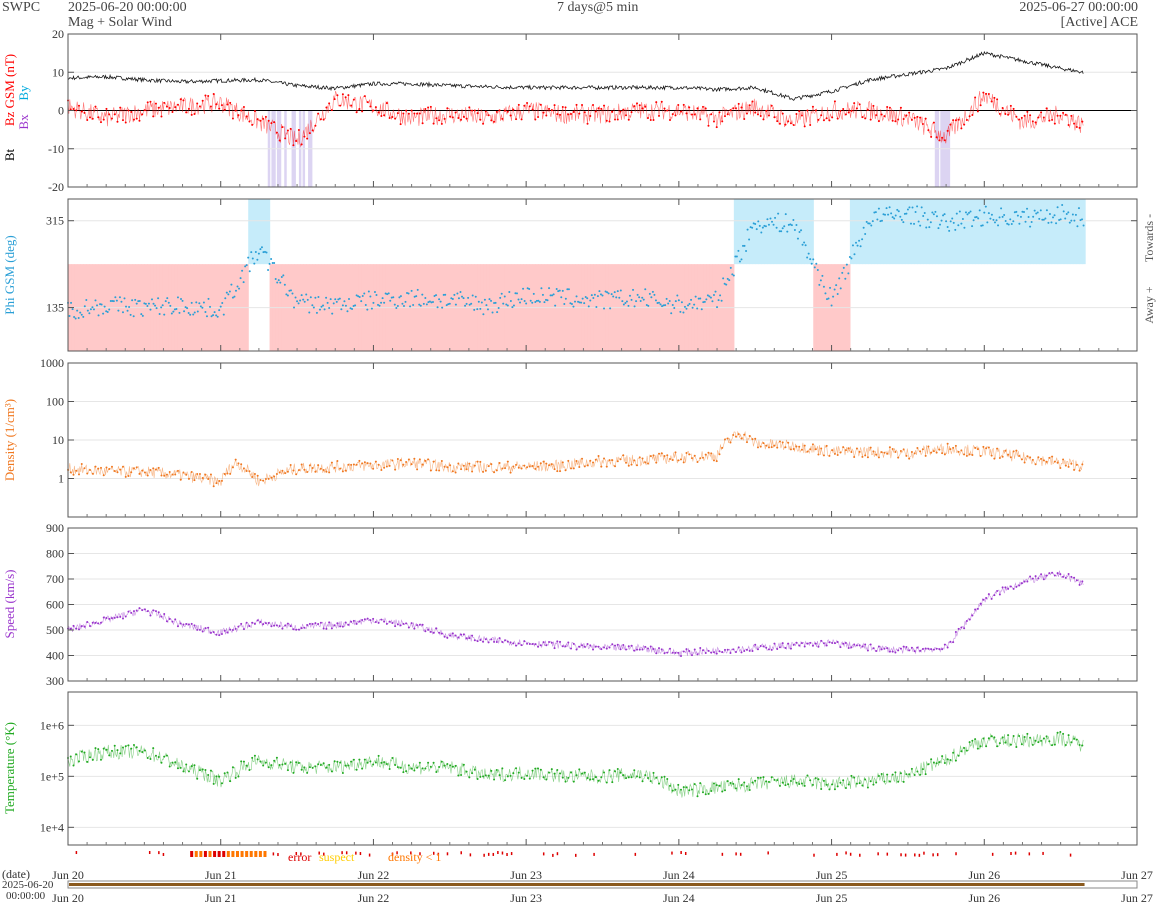 The height and width of the screenshot is (905, 1158). Describe the element at coordinates (374, 898) in the screenshot. I see `xtick-label-bottom: Jun 22` at that location.